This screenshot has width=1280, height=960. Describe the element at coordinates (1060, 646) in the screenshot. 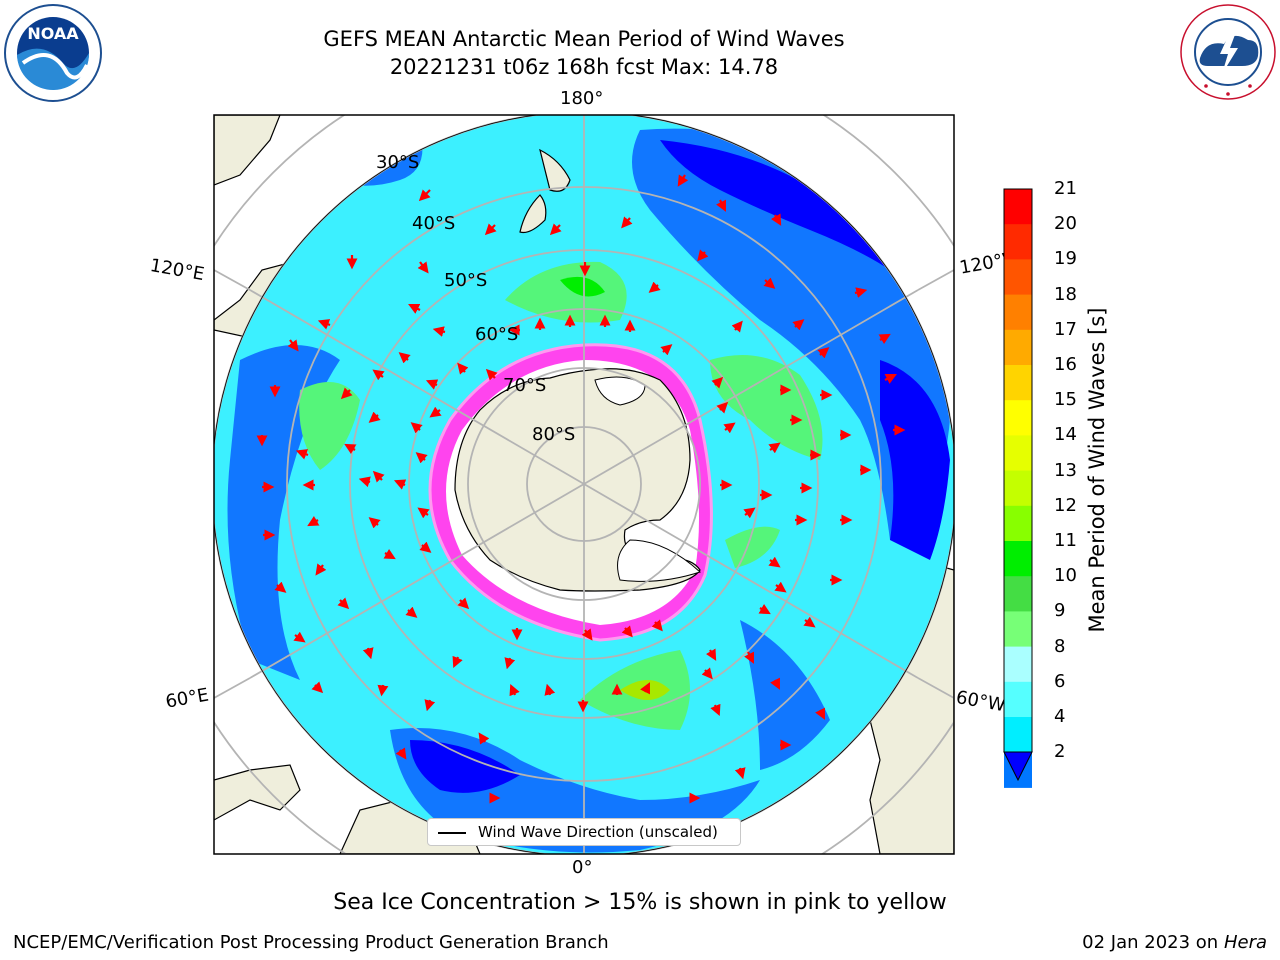

I see `colorbar-tick-label: 8` at that location.